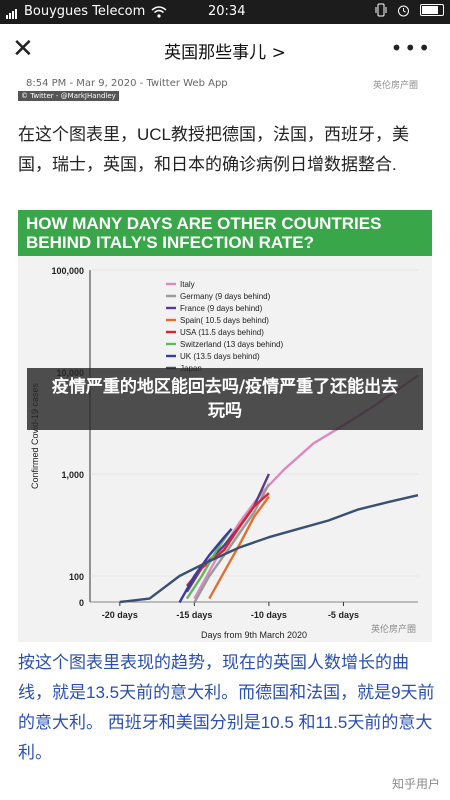 The width and height of the screenshot is (450, 800). What do you see at coordinates (409, 10) in the screenshot?
I see `status-right` at bounding box center [409, 10].